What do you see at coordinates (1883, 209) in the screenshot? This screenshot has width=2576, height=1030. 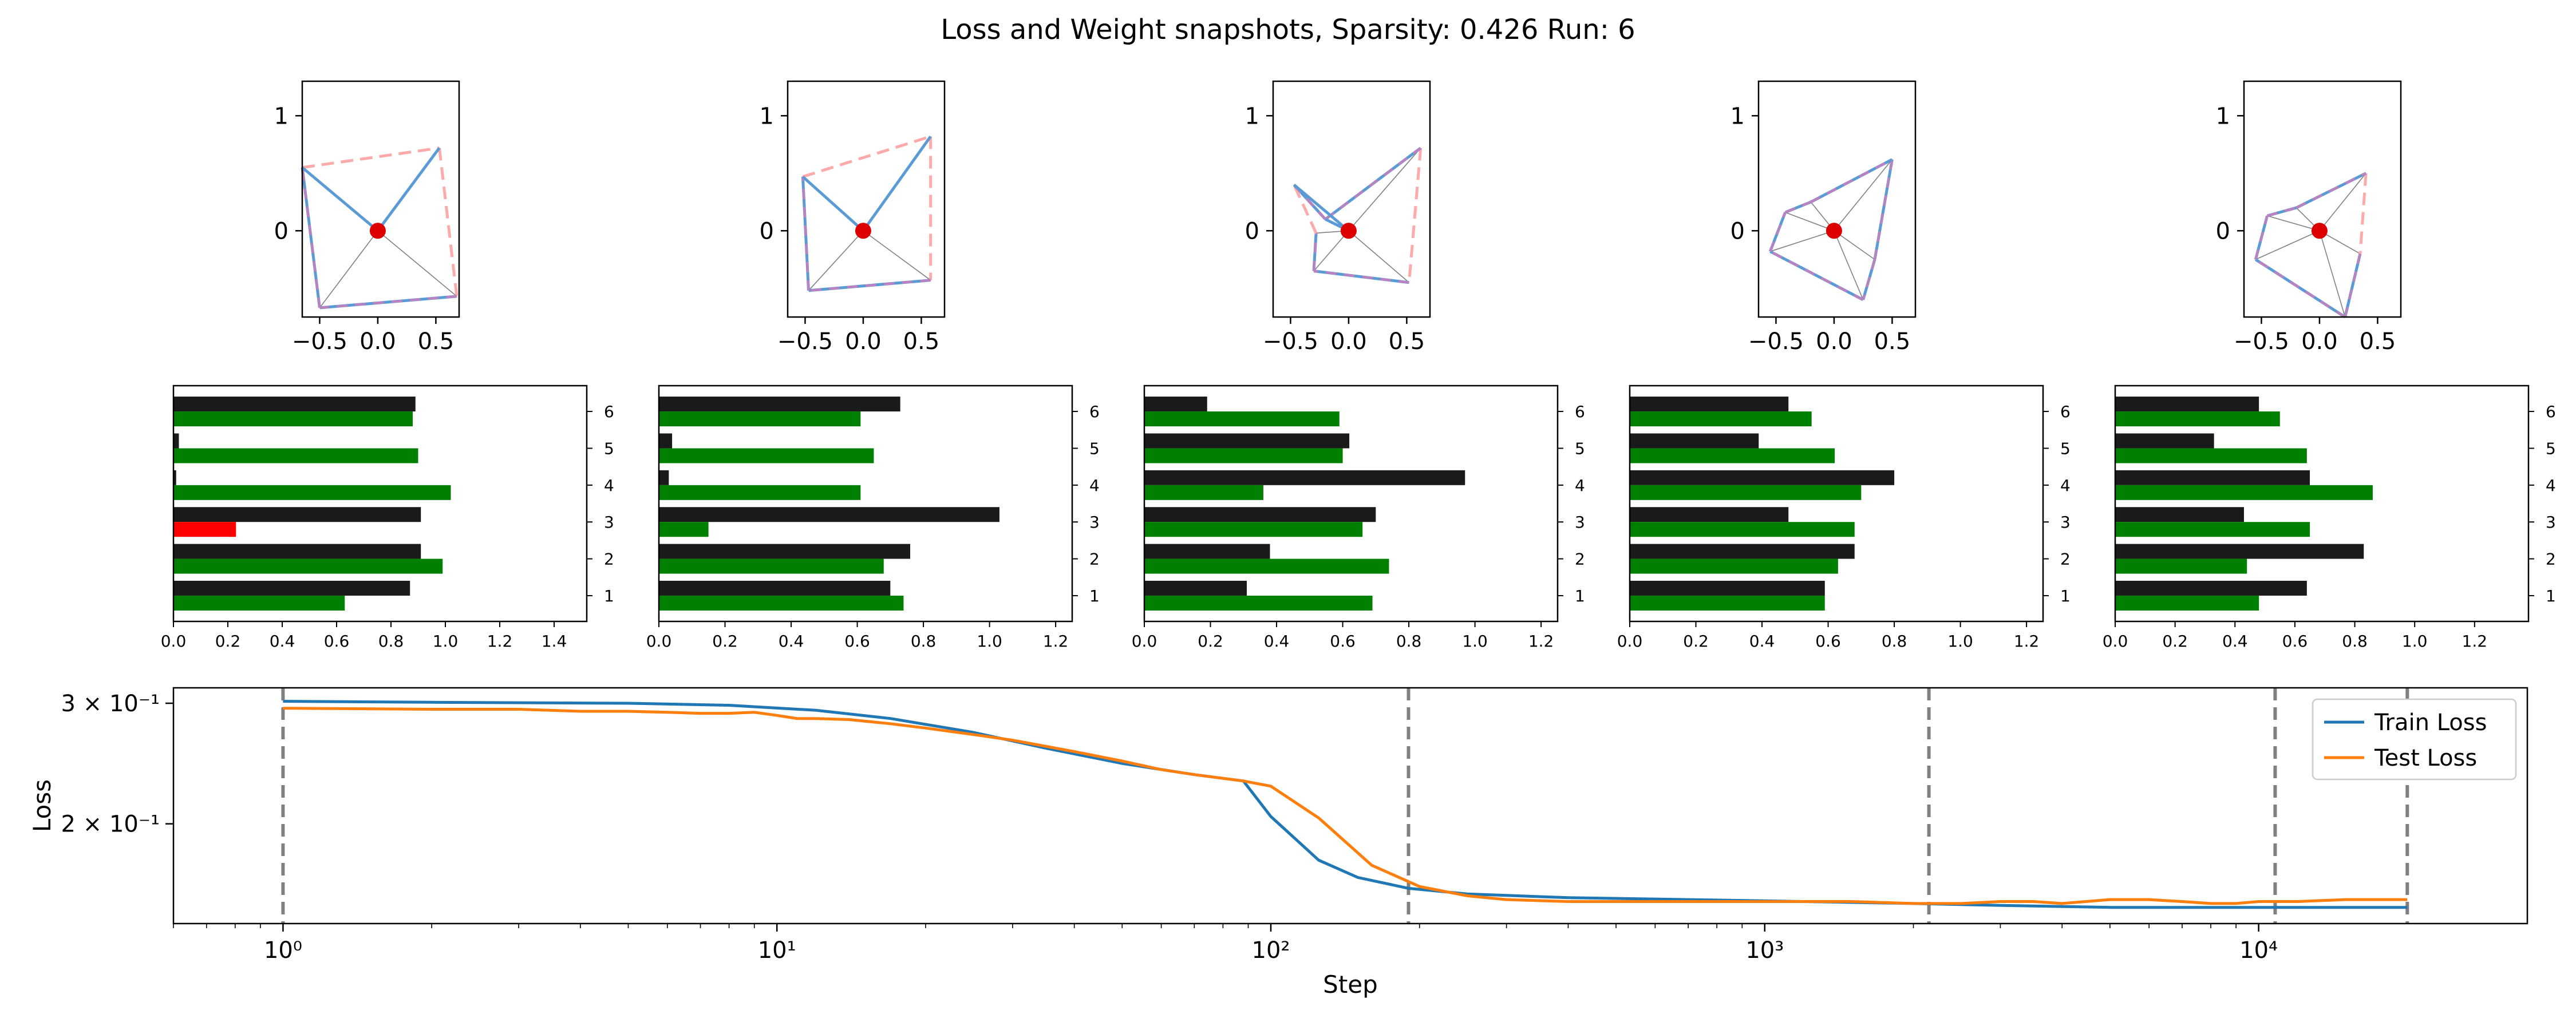 I see `hull-edge` at bounding box center [1883, 209].